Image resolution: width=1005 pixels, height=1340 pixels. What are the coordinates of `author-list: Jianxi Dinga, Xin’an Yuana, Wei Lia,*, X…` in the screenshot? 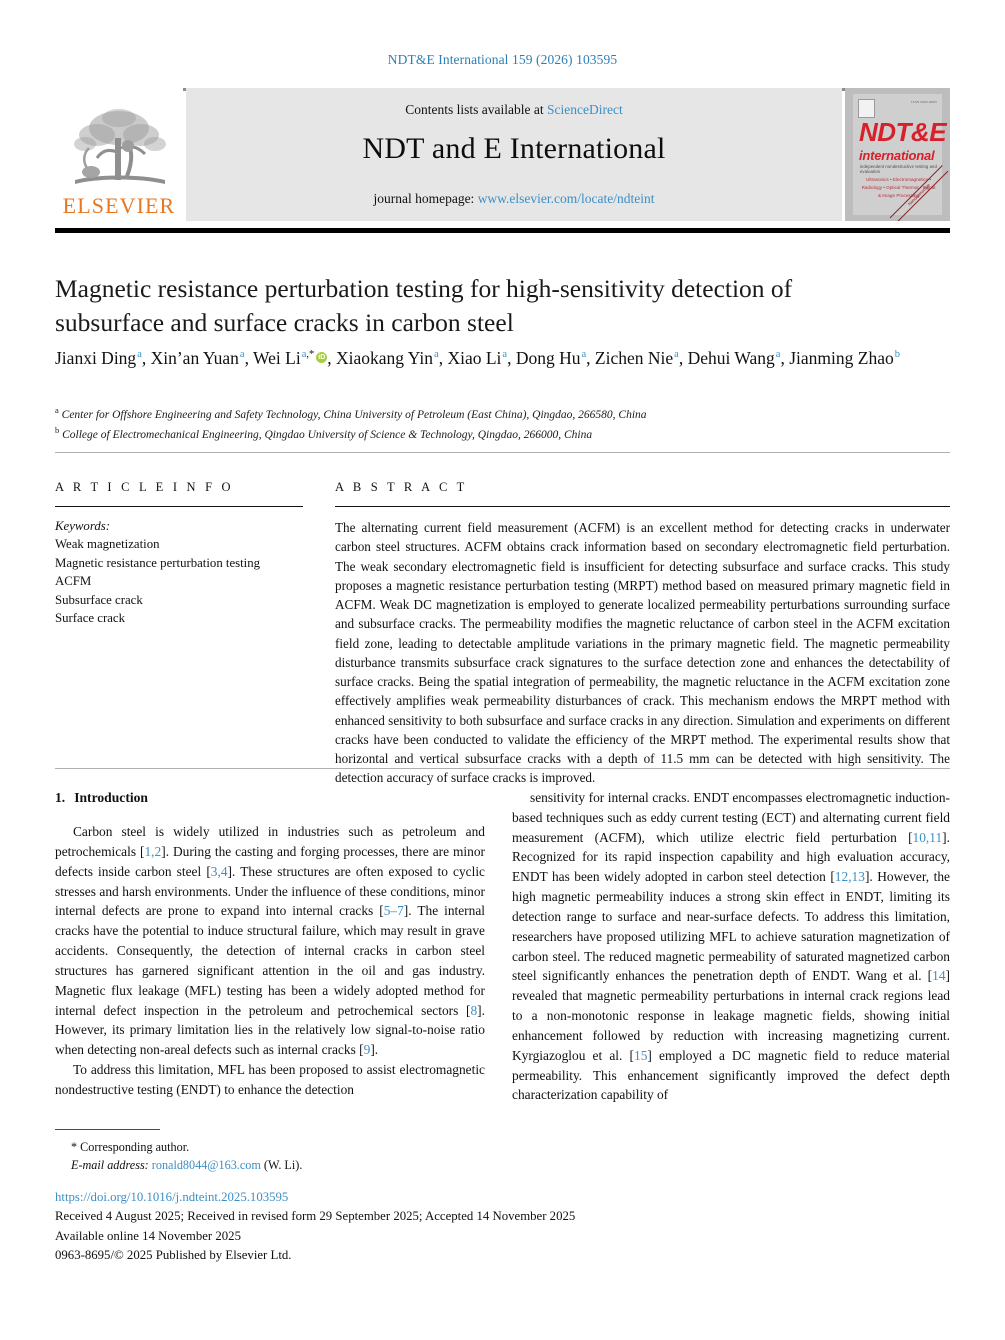 It's located at (500, 358).